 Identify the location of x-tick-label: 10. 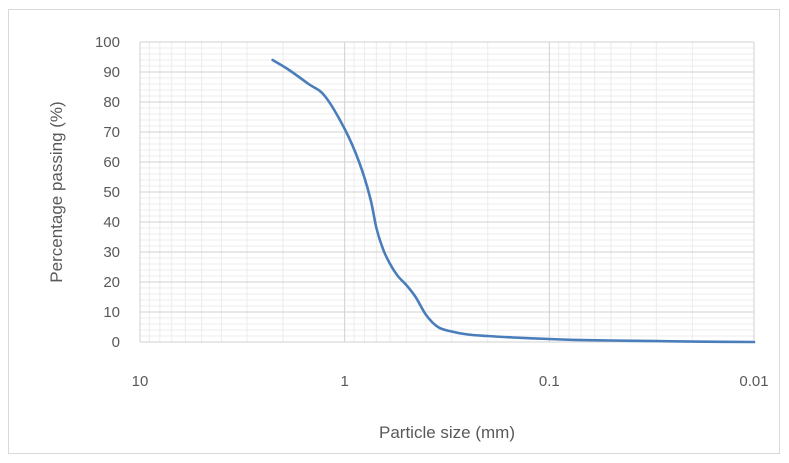
(140, 381).